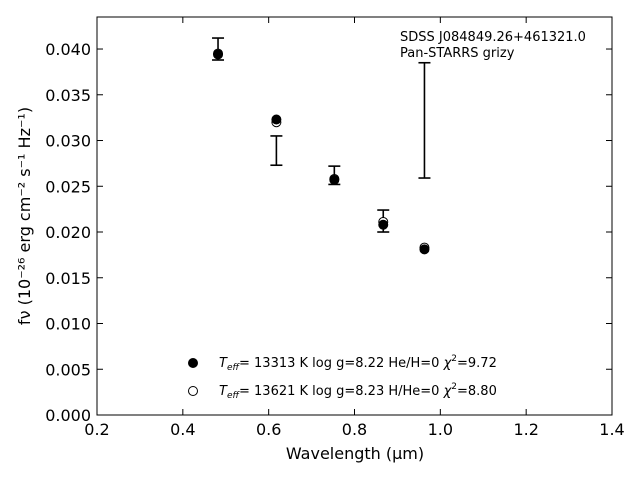 Image resolution: width=640 pixels, height=480 pixels. I want to click on x-axis-label: Wavelength (μm), so click(355, 453).